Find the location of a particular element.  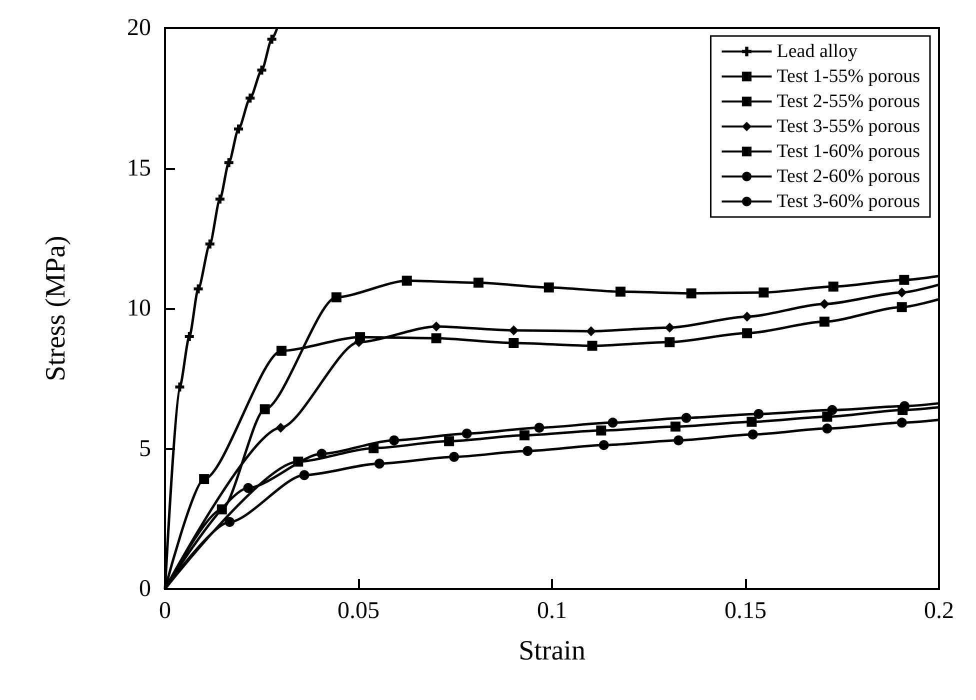

y-tick-label: 20 is located at coordinates (139, 28).